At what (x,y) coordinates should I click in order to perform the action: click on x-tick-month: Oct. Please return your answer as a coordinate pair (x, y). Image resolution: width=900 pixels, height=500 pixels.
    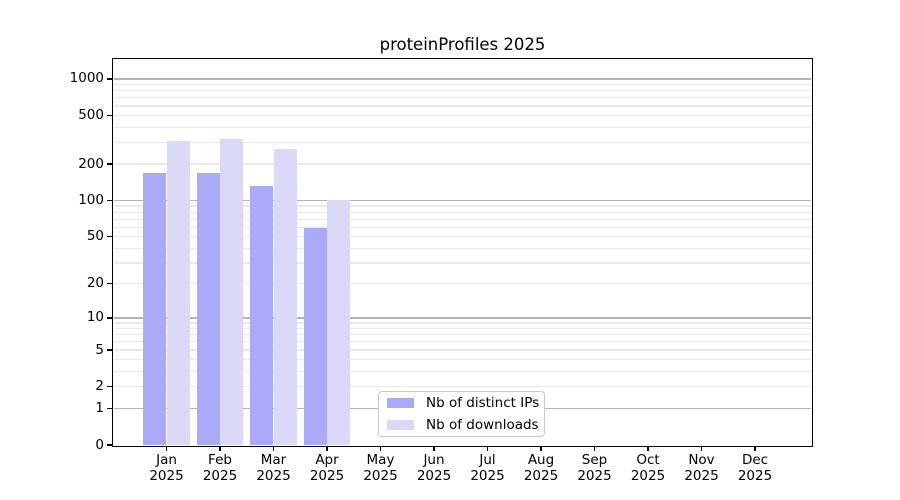
    Looking at the image, I should click on (648, 460).